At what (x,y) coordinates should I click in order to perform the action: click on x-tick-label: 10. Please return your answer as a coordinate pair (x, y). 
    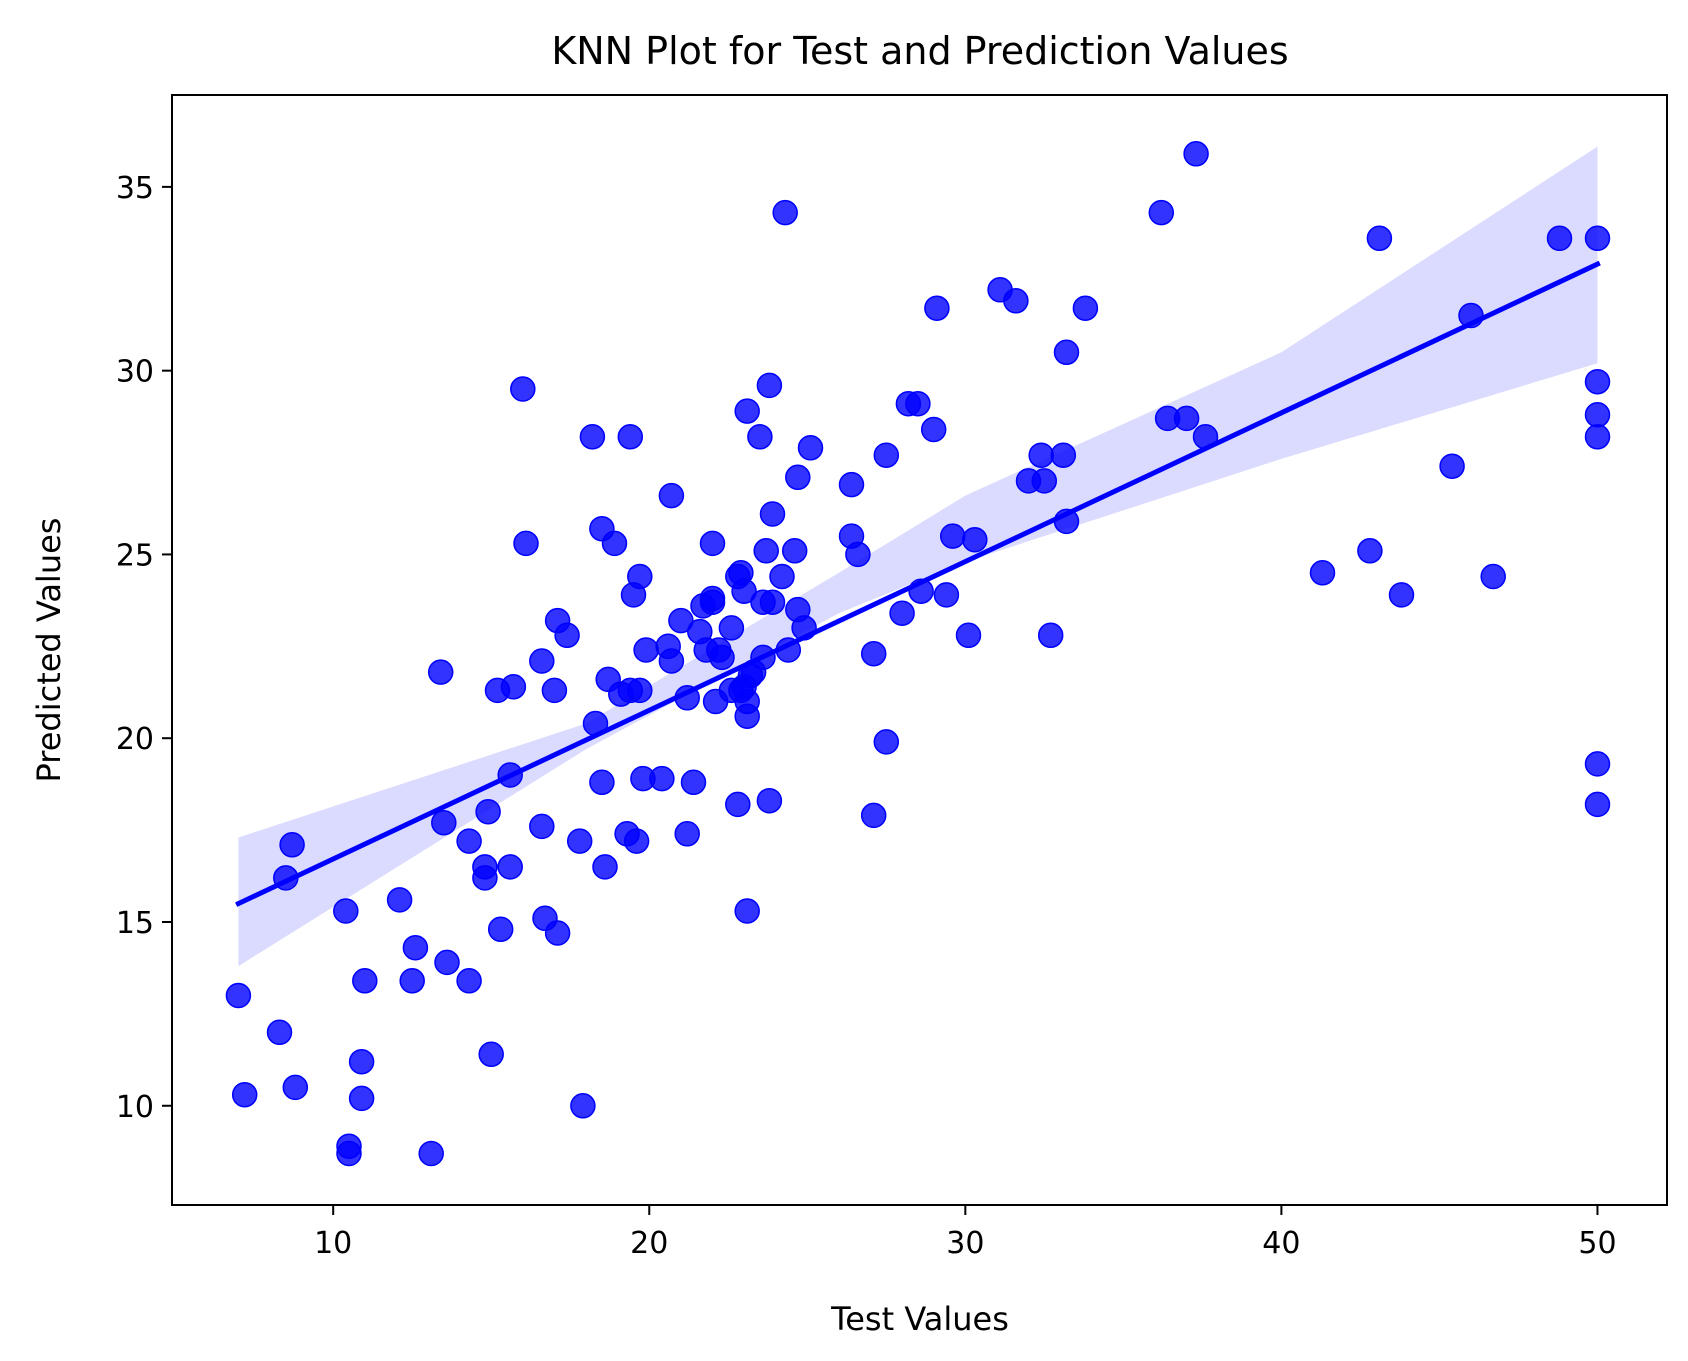
    Looking at the image, I should click on (333, 1243).